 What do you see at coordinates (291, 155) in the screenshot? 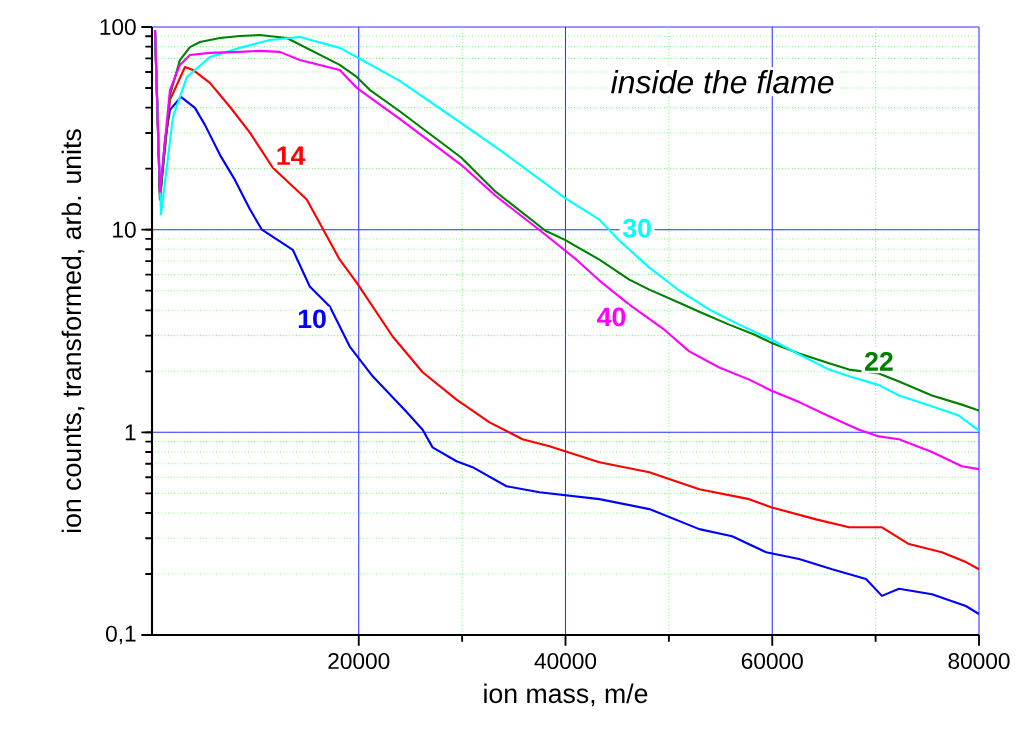
I see `series-label: 14` at bounding box center [291, 155].